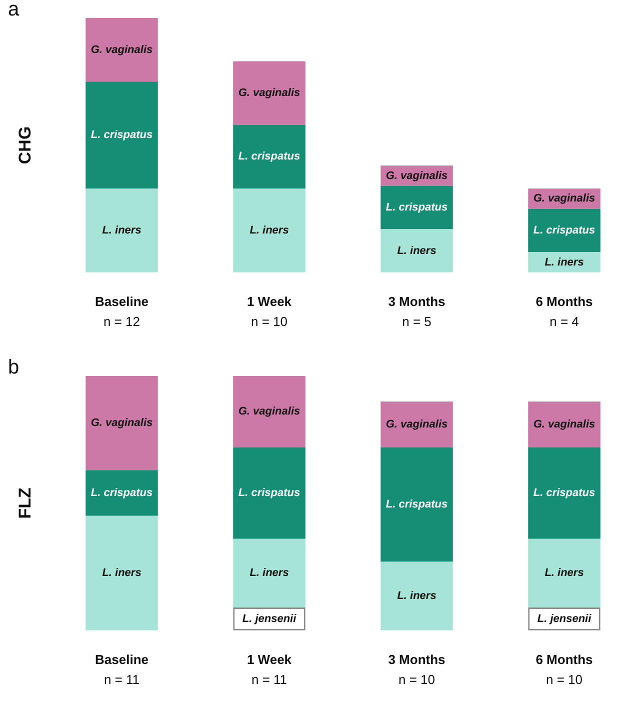 The image size is (644, 716). I want to click on chart-title: b, so click(14, 367).